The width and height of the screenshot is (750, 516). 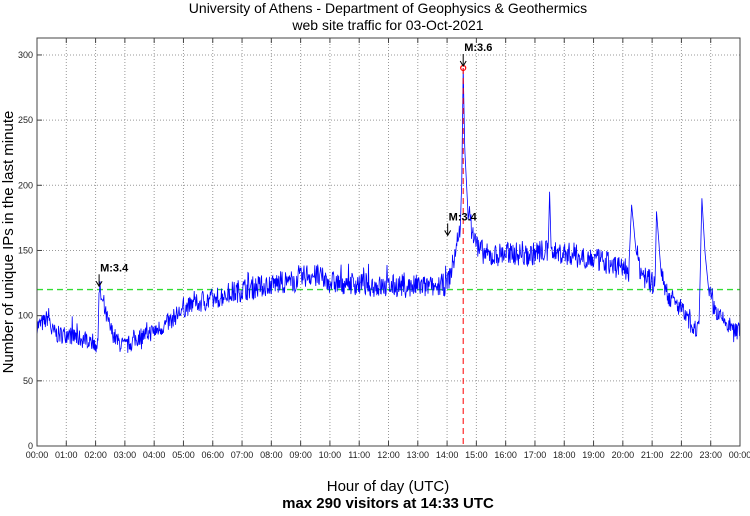 What do you see at coordinates (652, 455) in the screenshot?
I see `x-tick-label: 21:00` at bounding box center [652, 455].